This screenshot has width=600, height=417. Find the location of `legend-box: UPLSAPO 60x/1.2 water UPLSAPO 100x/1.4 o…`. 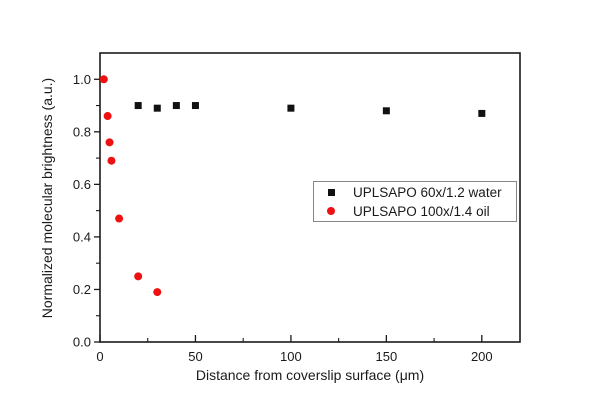

legend-box: UPLSAPO 60x/1.2 water UPLSAPO 100x/1.4 o… is located at coordinates (415, 201).